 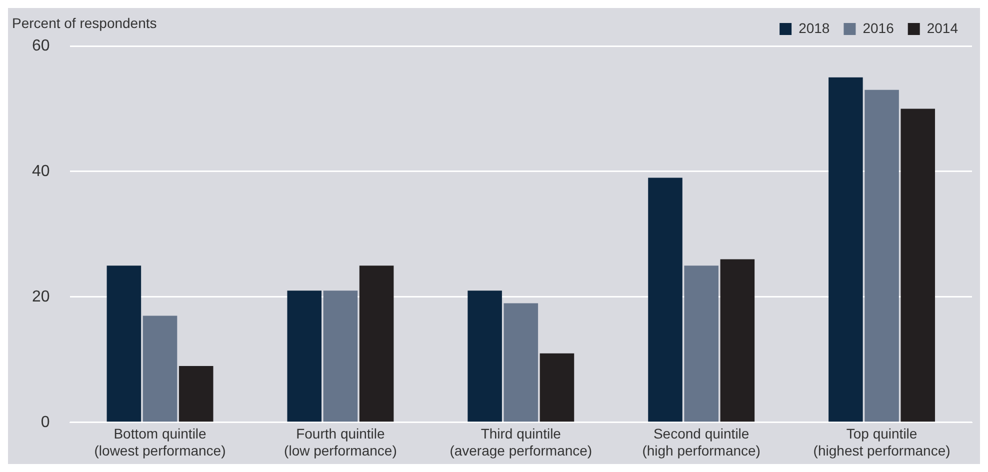 I want to click on x-tick-label: Third quintile (average performance), so click(x=521, y=442).